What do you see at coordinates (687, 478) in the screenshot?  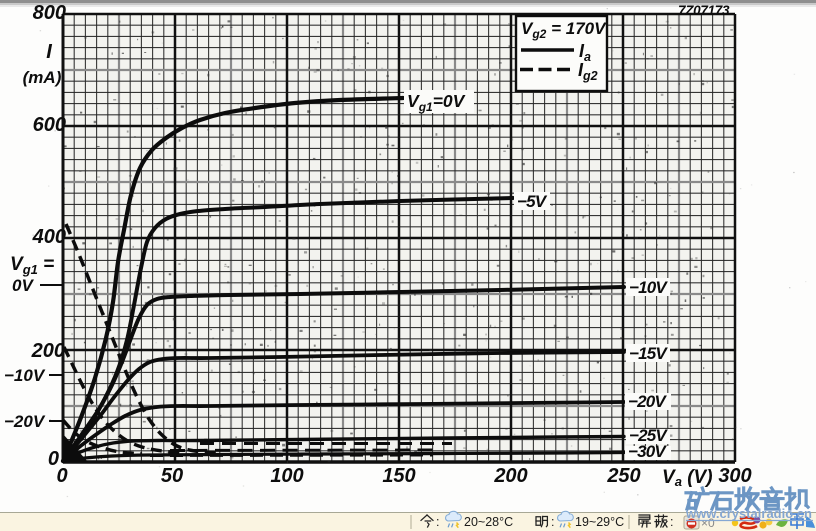 I see `svg-text: Va (V)` at bounding box center [687, 478].